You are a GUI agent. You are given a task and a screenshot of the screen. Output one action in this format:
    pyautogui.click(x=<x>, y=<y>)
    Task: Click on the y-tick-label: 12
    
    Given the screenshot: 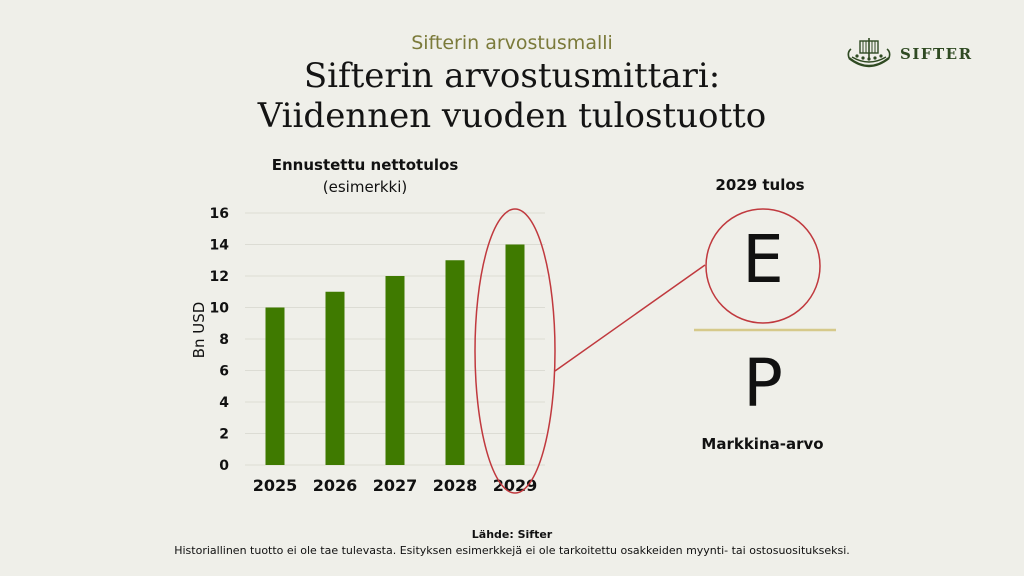 What is the action you would take?
    pyautogui.click(x=219, y=277)
    